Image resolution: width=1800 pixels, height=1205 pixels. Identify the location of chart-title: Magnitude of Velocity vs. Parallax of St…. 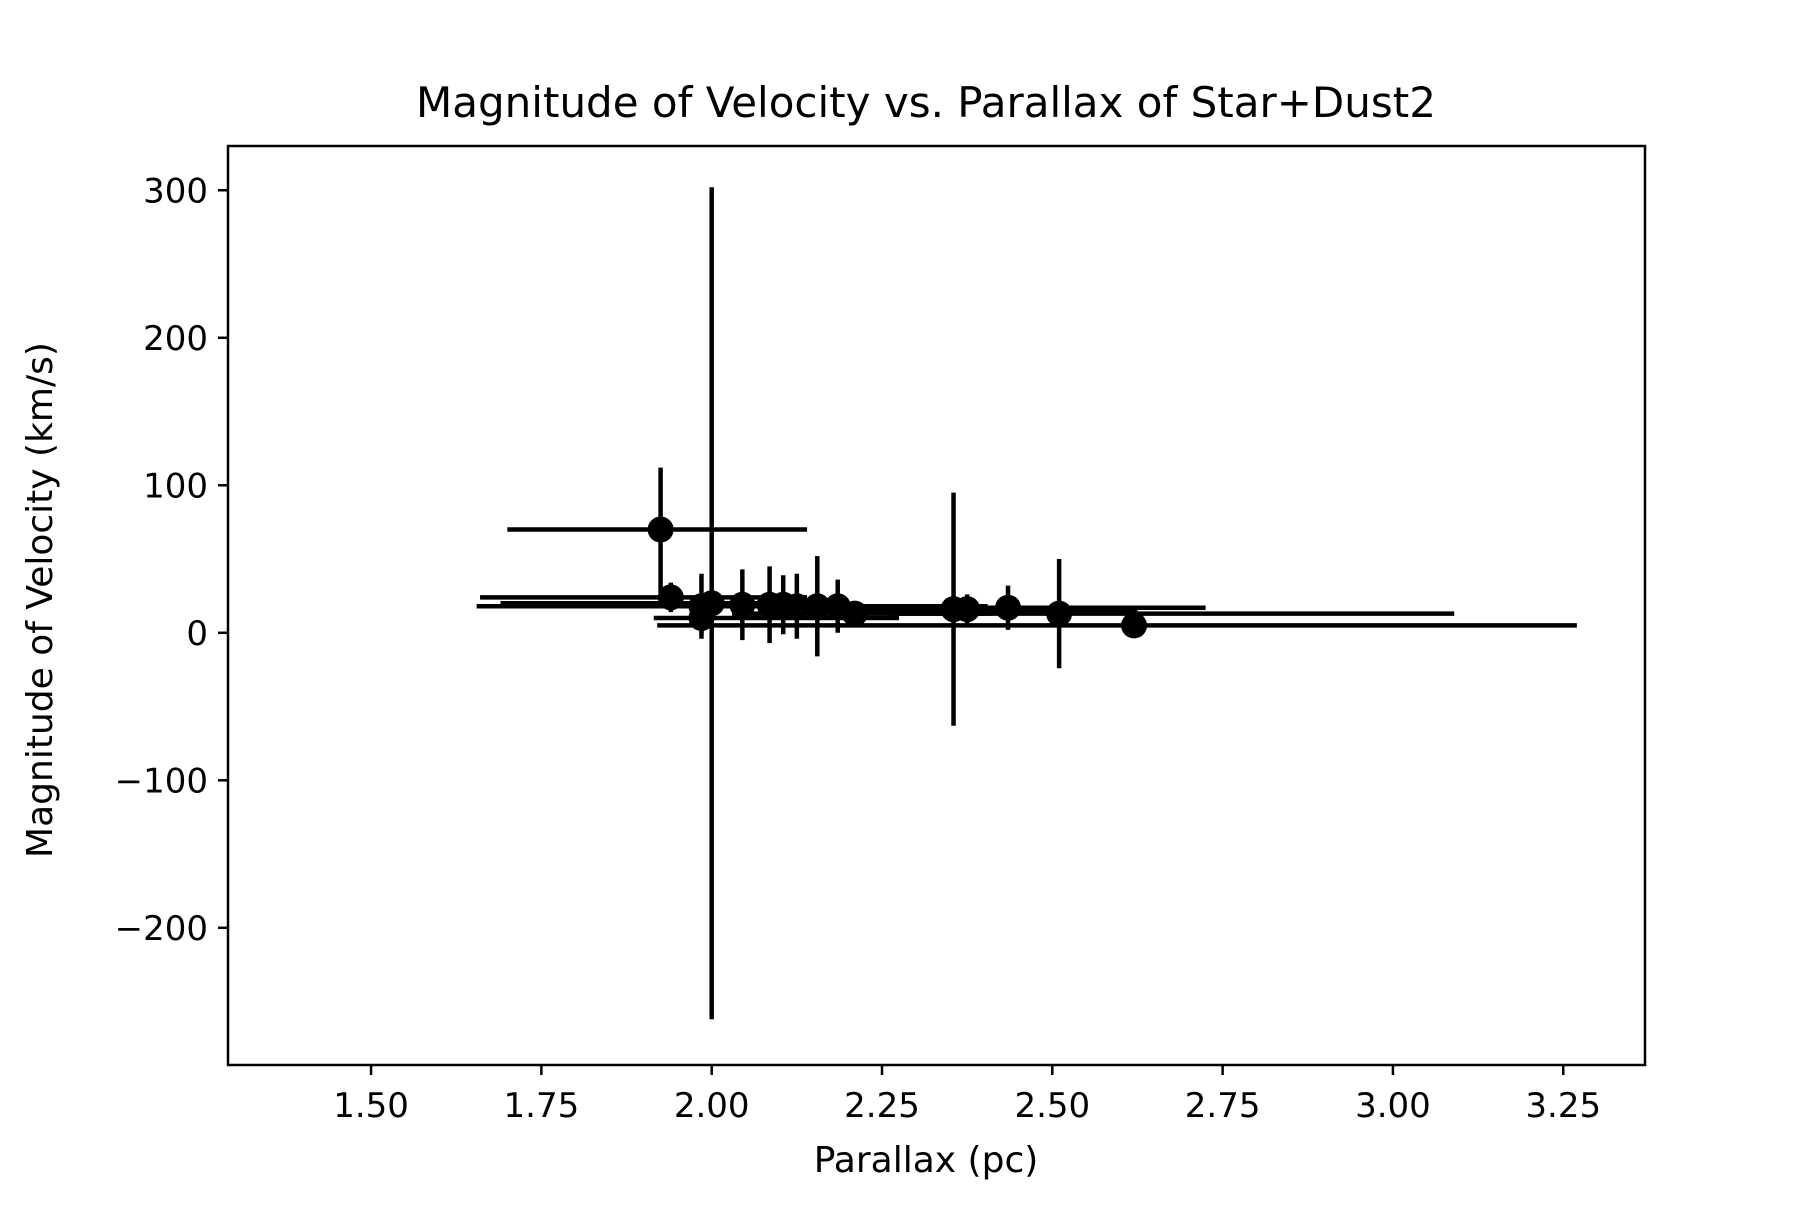
(926, 102).